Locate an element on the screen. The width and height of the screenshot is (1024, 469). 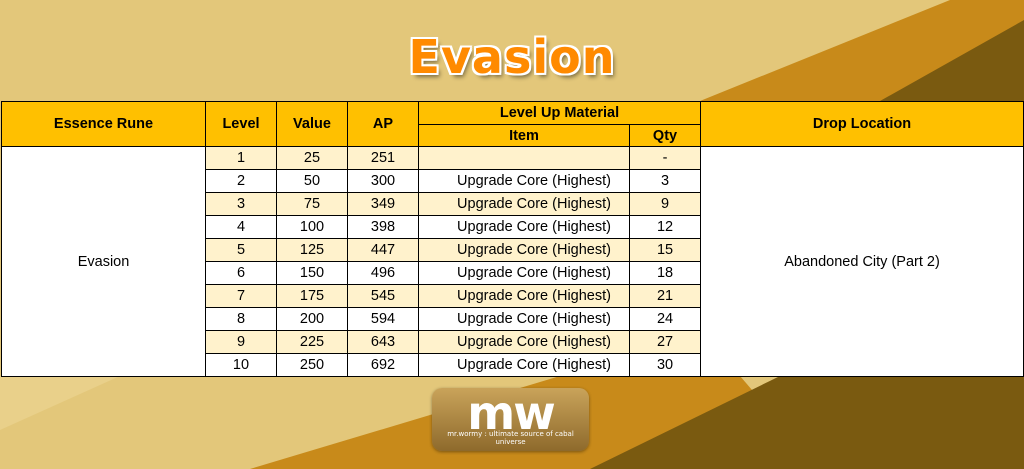
ap-cell: 349 is located at coordinates (383, 204).